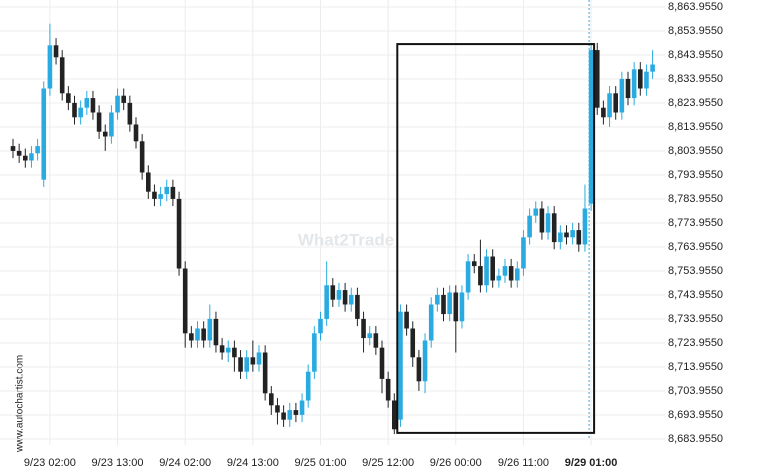 This screenshot has width=760, height=475. What do you see at coordinates (695, 175) in the screenshot?
I see `y-tick-label: 8,793.9550` at bounding box center [695, 175].